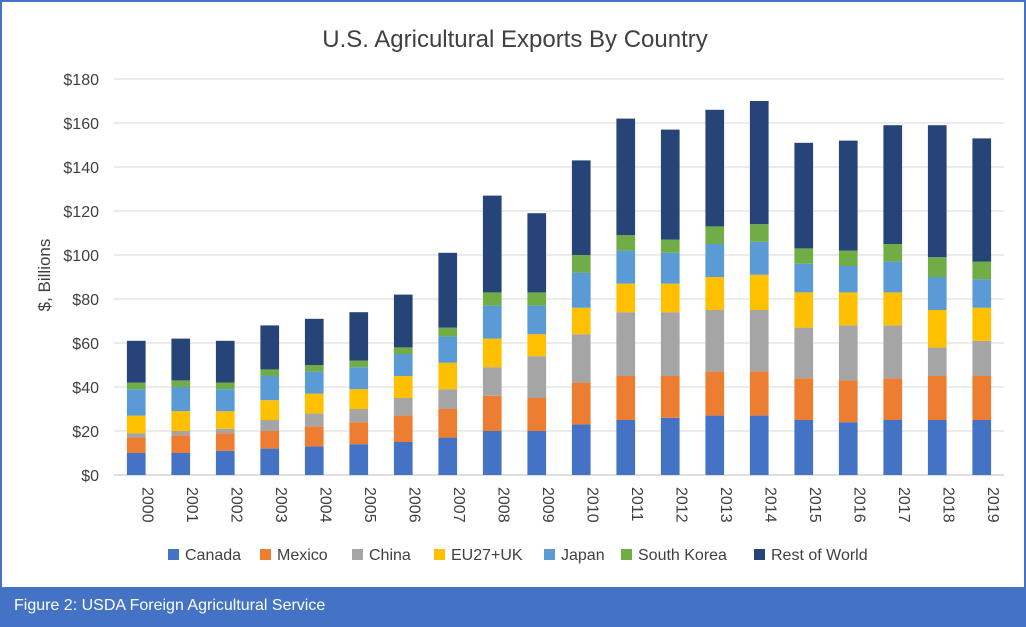 This screenshot has height=627, width=1026. Describe the element at coordinates (85, 344) in the screenshot. I see `y-tick-label: $60` at that location.